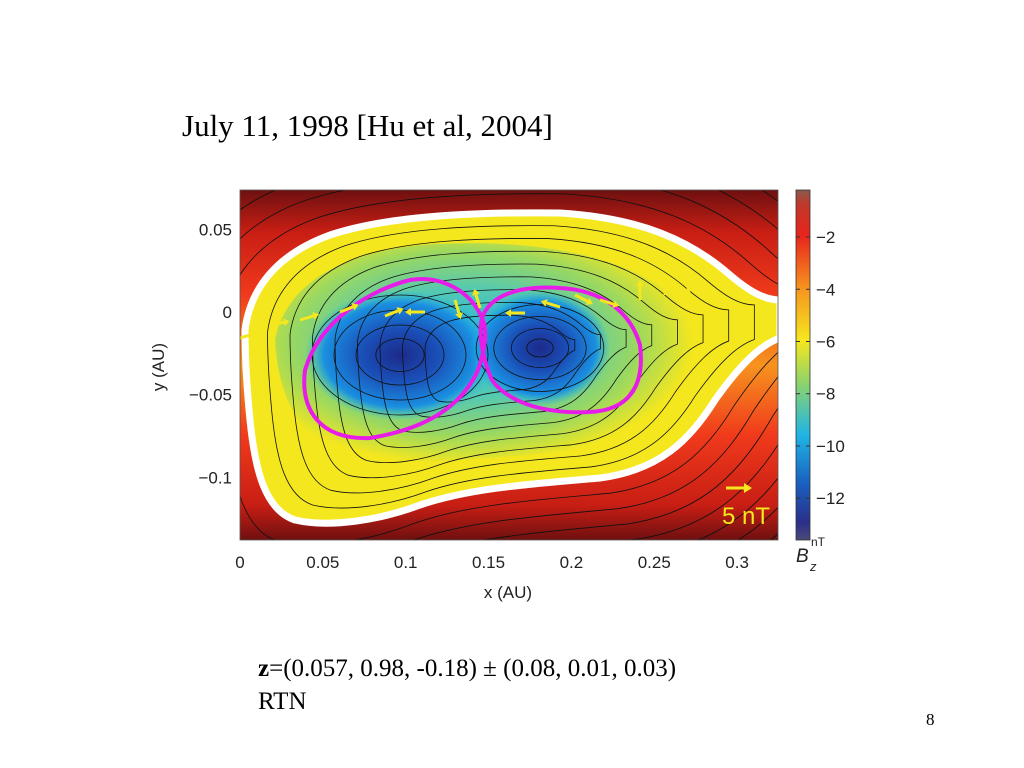  I want to click on x-tick-label: 0.05, so click(322, 562).